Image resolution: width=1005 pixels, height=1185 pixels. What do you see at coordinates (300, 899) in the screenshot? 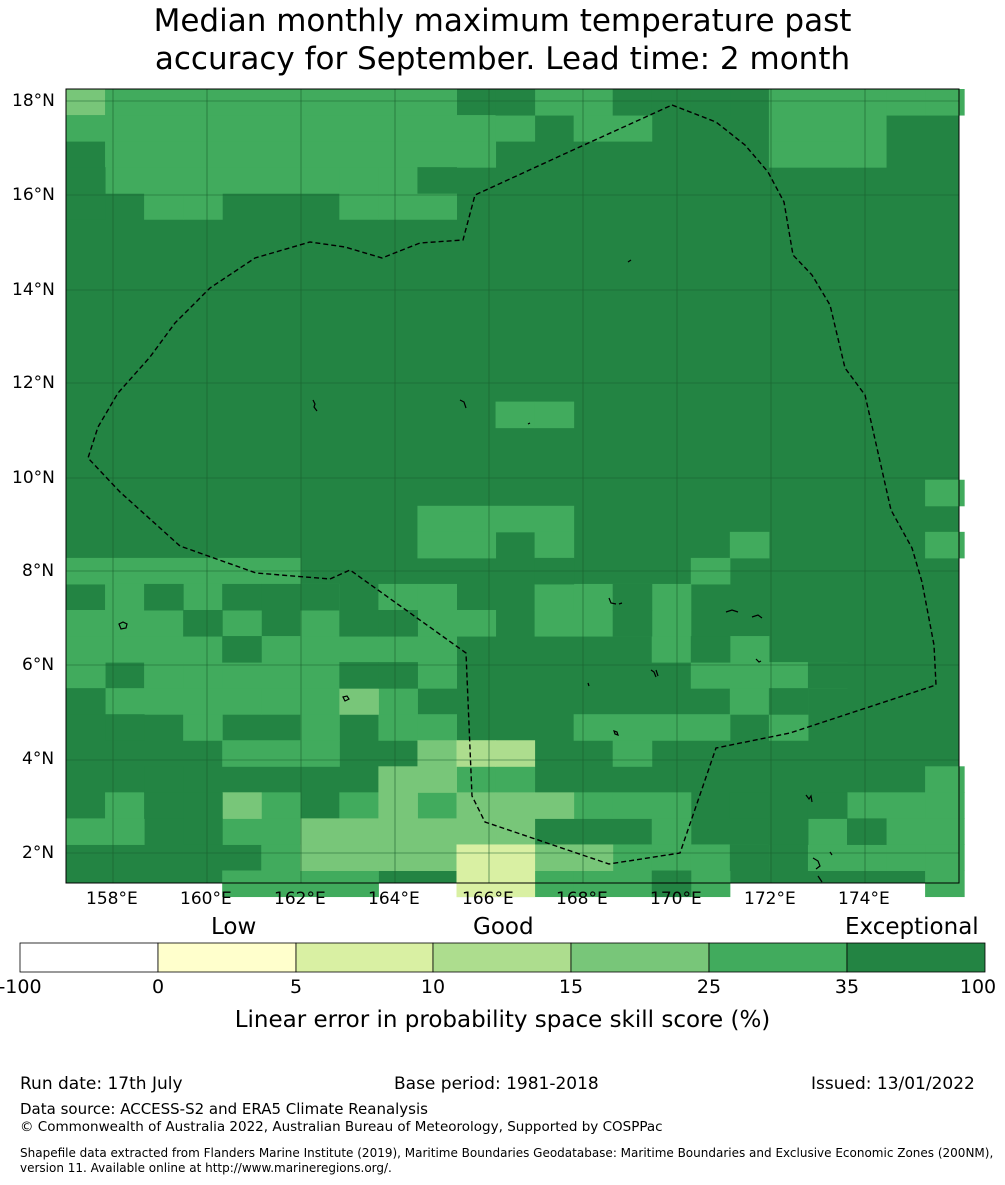
I see `lon-label: 162°E` at bounding box center [300, 899].